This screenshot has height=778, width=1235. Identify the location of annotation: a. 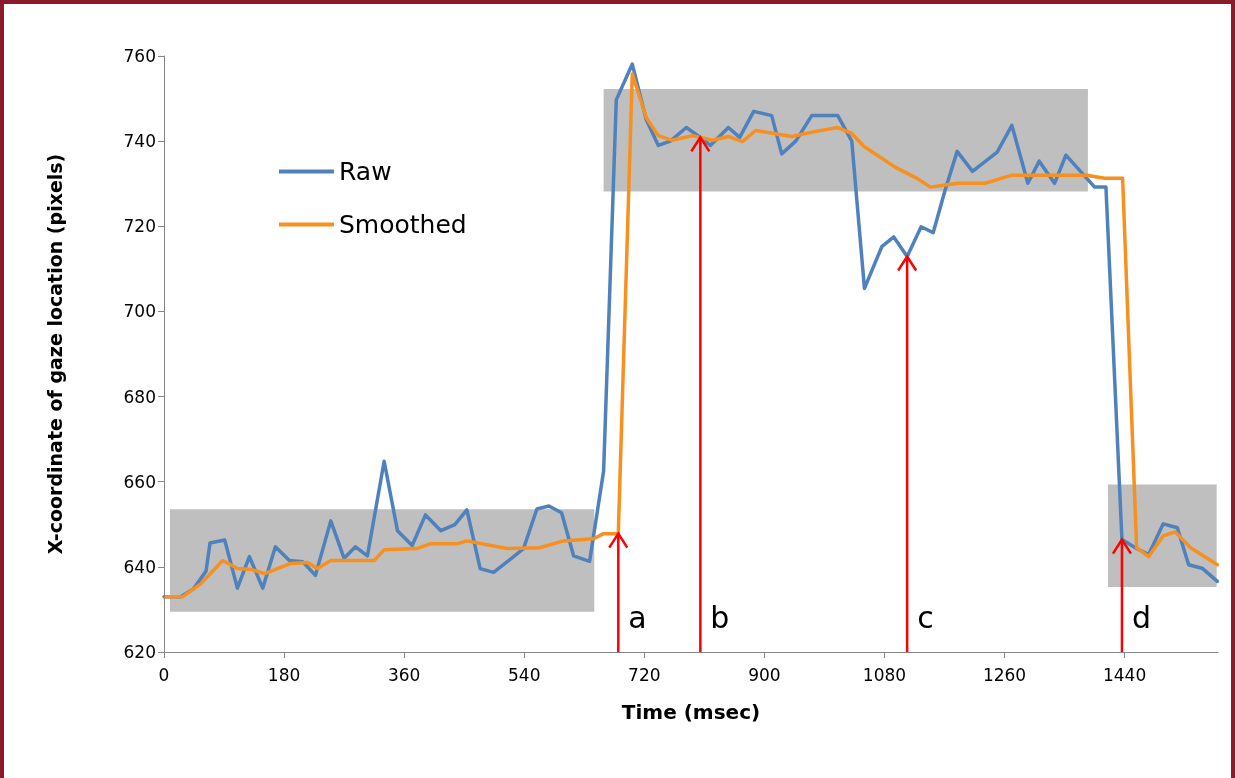
(637, 617).